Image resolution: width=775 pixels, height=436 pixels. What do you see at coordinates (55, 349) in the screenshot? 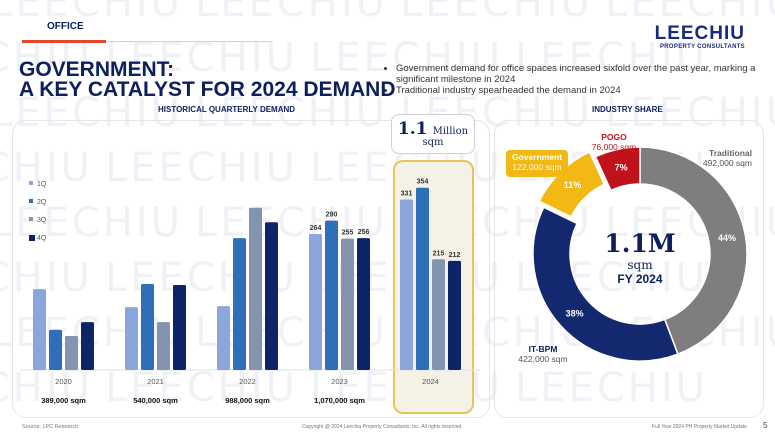
I see `bar-2020-2Q` at bounding box center [55, 349].